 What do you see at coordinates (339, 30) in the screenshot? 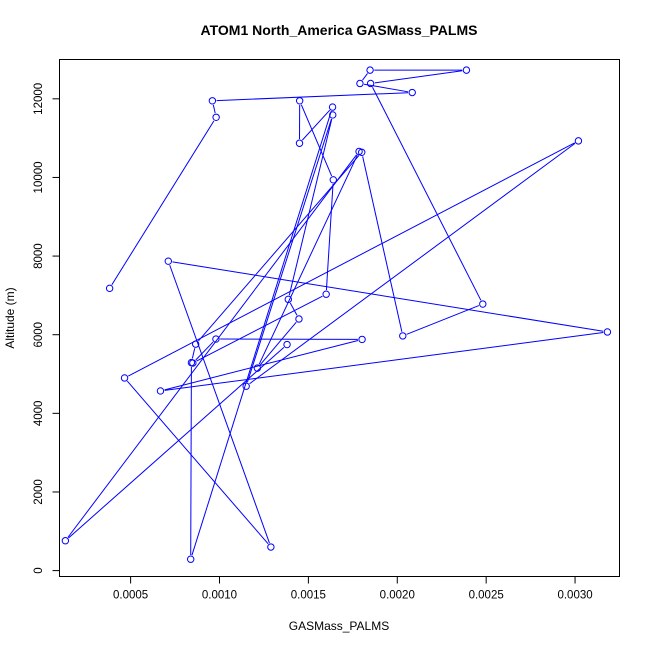
I see `chart-title: ATOM1 North_America GASMass_PALMS` at bounding box center [339, 30].